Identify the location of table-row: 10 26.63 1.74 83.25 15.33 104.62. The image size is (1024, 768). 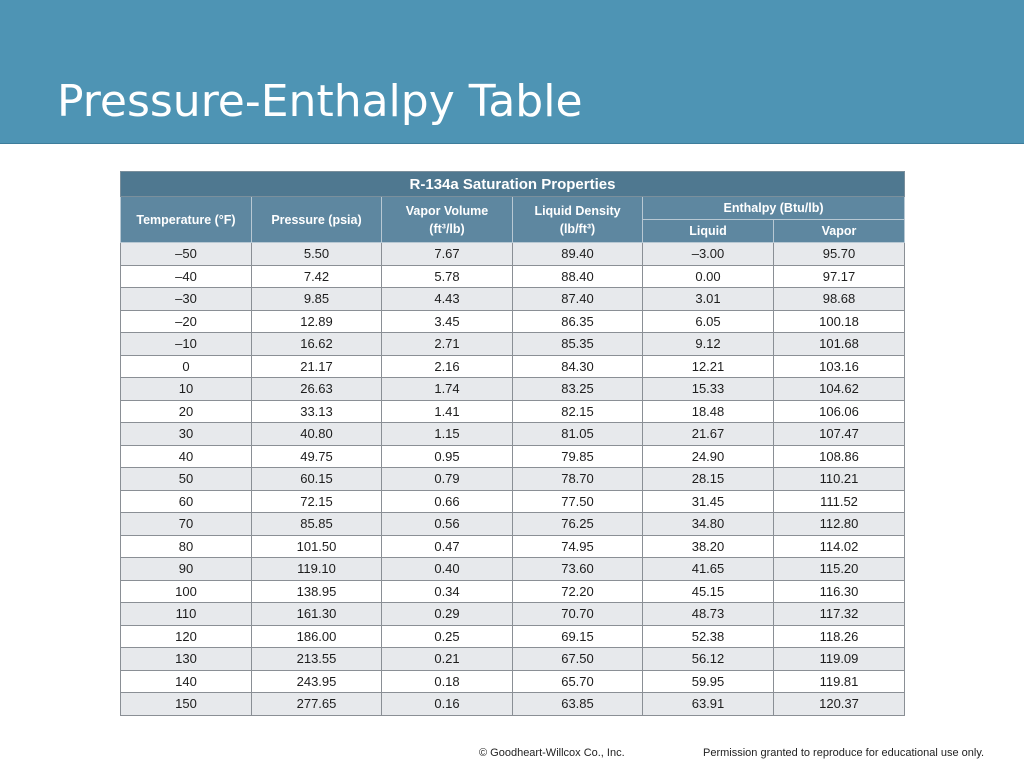
(512, 389).